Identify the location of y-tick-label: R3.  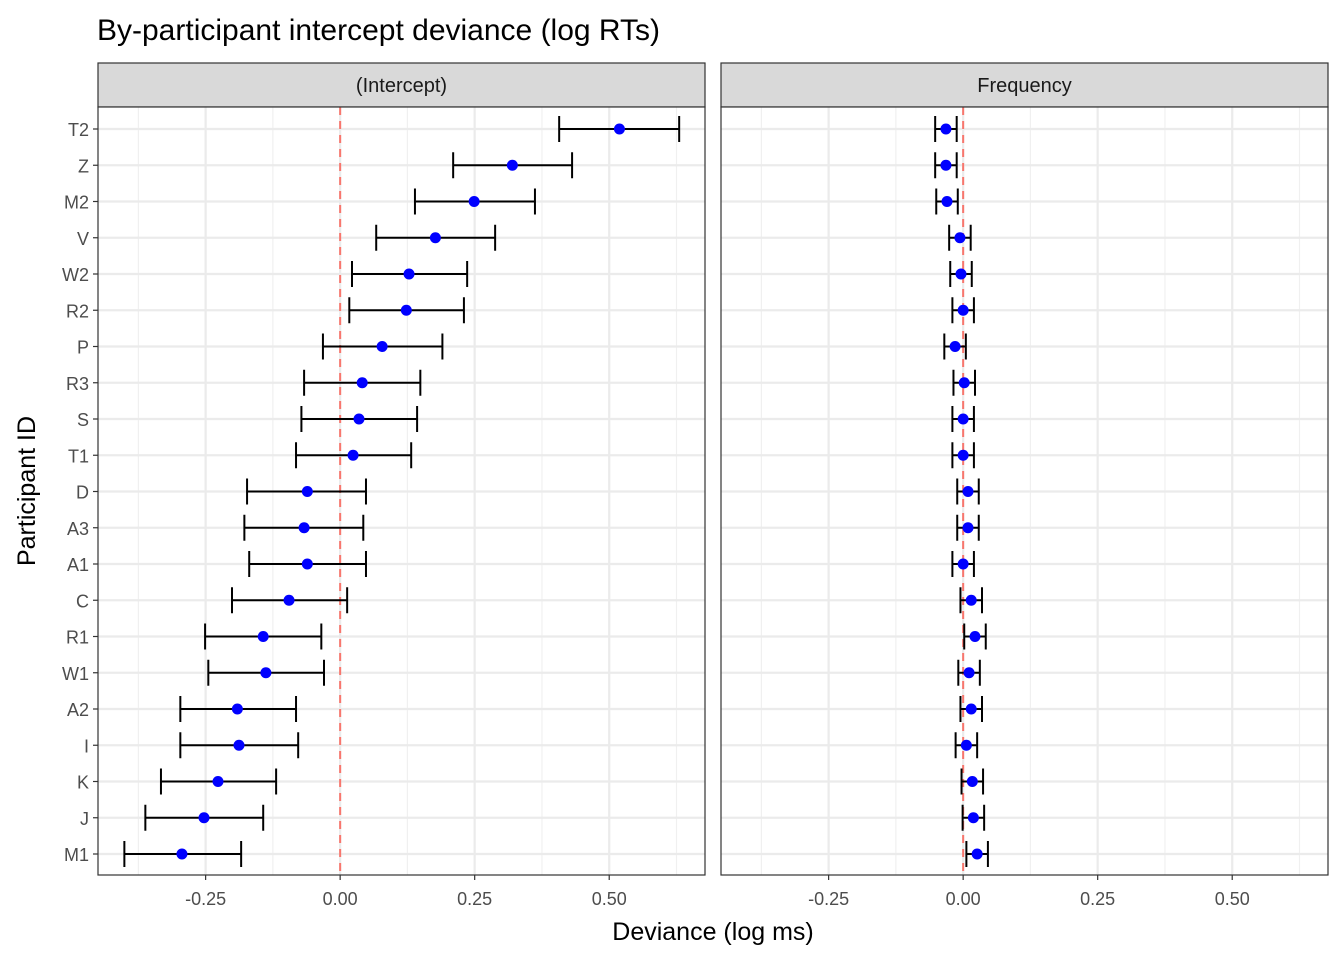
(77, 384).